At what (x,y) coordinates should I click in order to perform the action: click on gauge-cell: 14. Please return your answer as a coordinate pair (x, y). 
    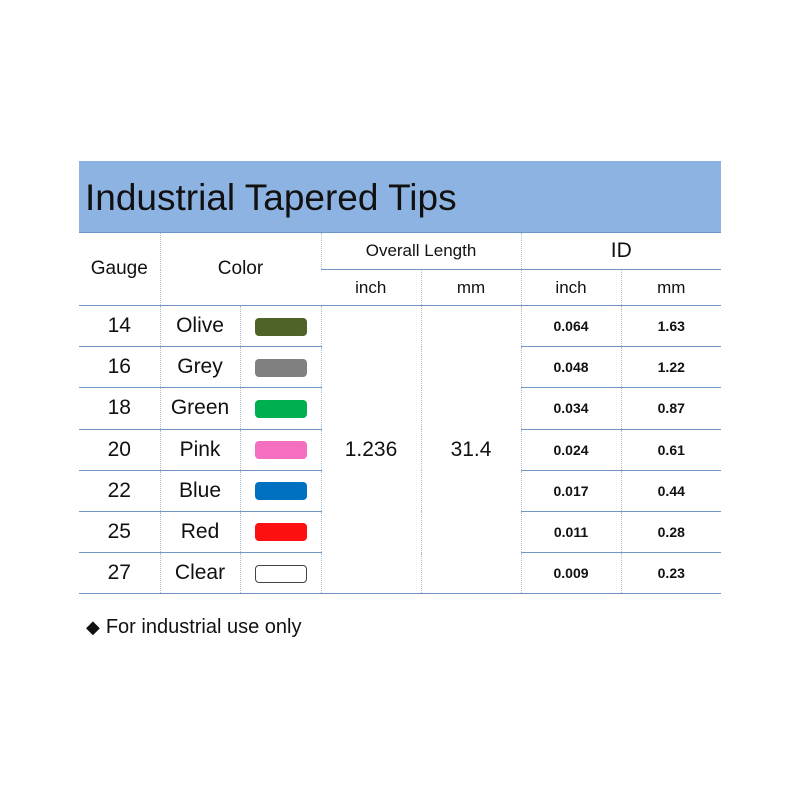
    Looking at the image, I should click on (119, 326).